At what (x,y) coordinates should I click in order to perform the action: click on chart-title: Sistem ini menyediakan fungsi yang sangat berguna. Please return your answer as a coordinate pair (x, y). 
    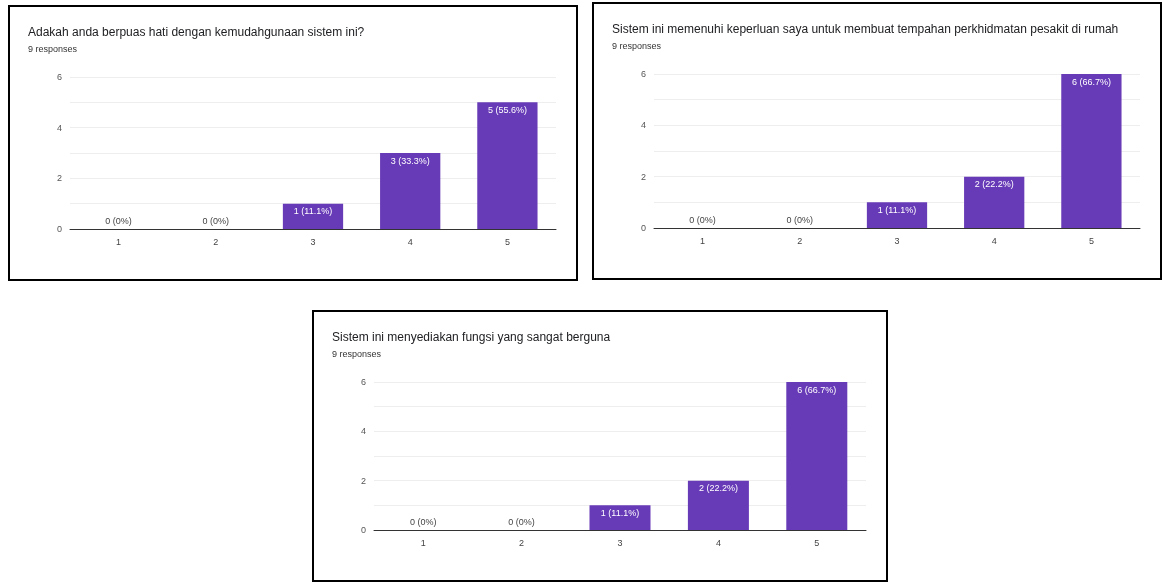
    Looking at the image, I should click on (471, 337).